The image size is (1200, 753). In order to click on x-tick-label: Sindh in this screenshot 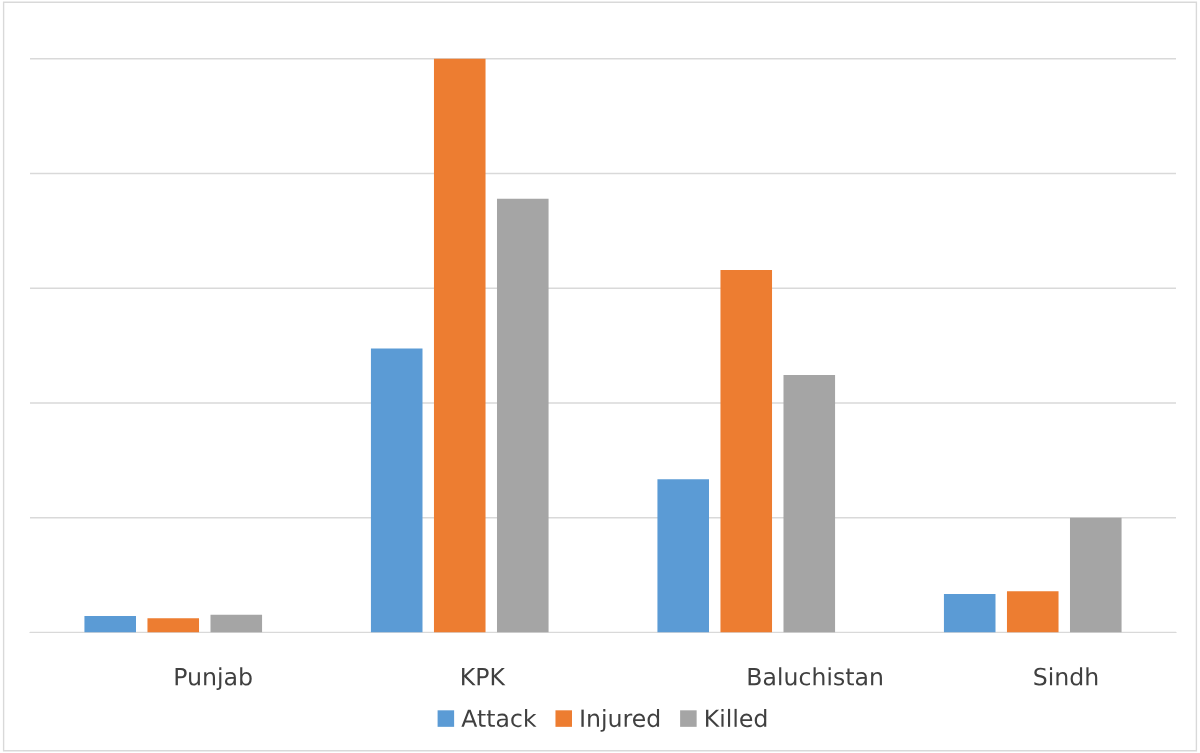, I will do `click(1066, 676)`.